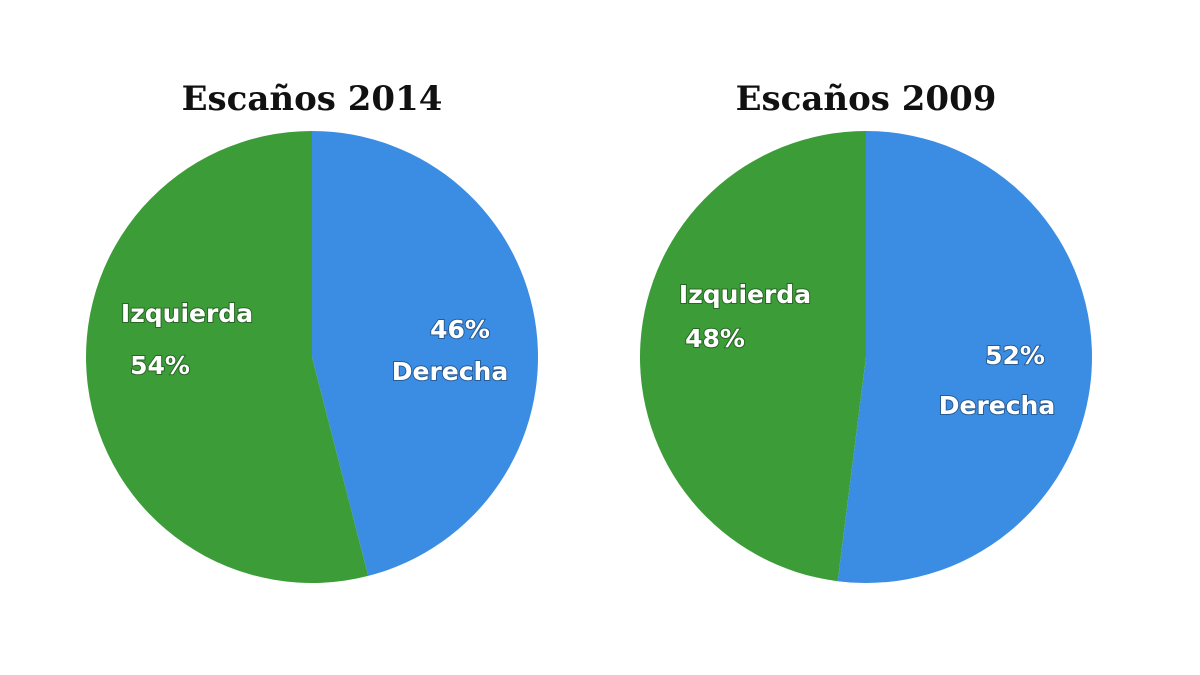 The height and width of the screenshot is (675, 1200). I want to click on value-label: 48%, so click(715, 338).